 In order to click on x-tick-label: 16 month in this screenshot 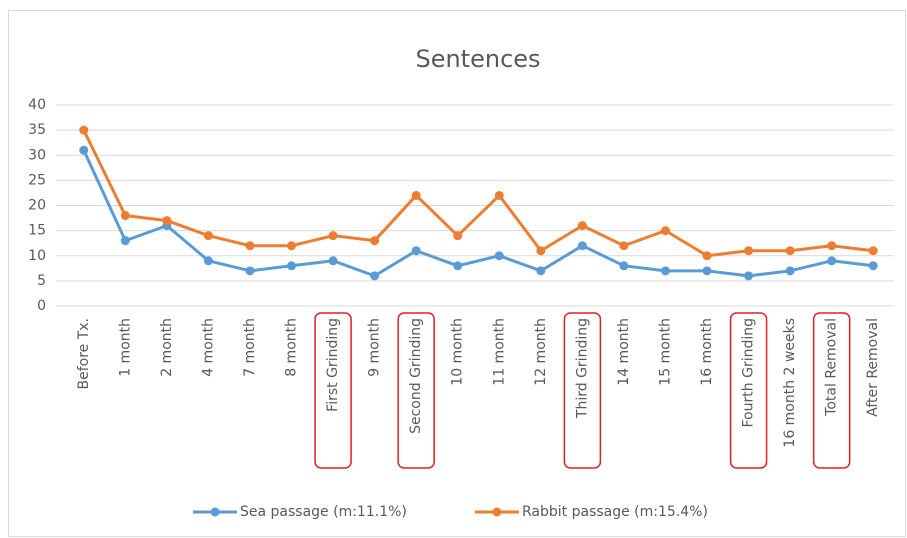, I will do `click(707, 352)`.